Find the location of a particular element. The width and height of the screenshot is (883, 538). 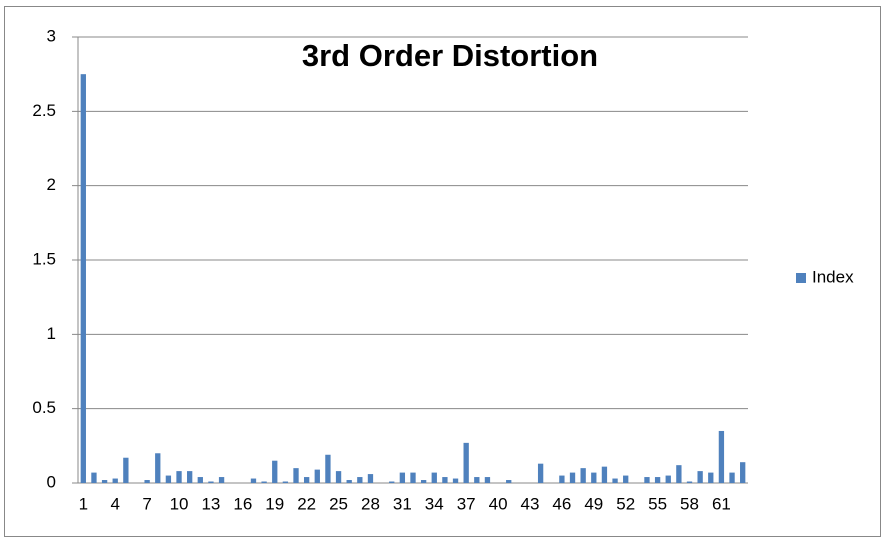

x-tick-label: 55 is located at coordinates (657, 503).